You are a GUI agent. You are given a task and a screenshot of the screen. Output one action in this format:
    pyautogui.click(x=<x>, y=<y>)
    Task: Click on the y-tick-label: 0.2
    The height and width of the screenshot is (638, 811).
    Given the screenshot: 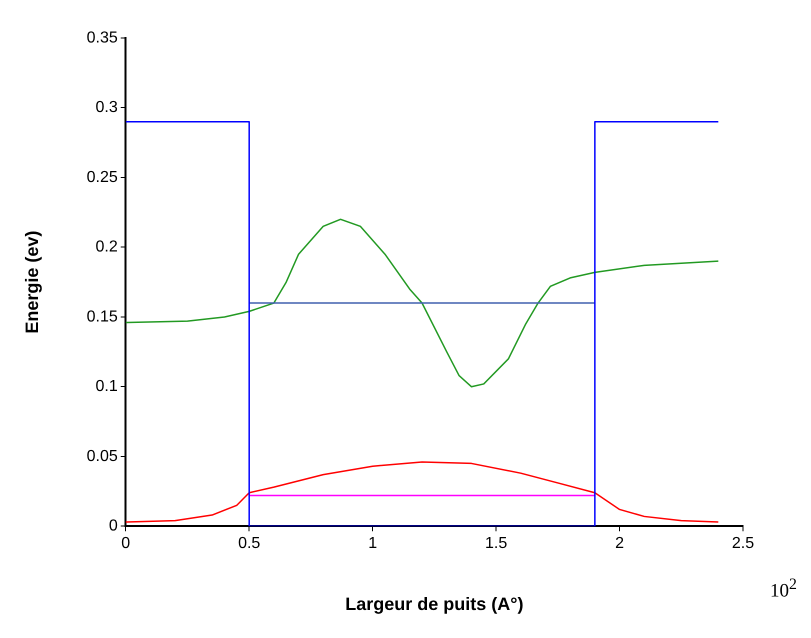 What is the action you would take?
    pyautogui.click(x=106, y=247)
    